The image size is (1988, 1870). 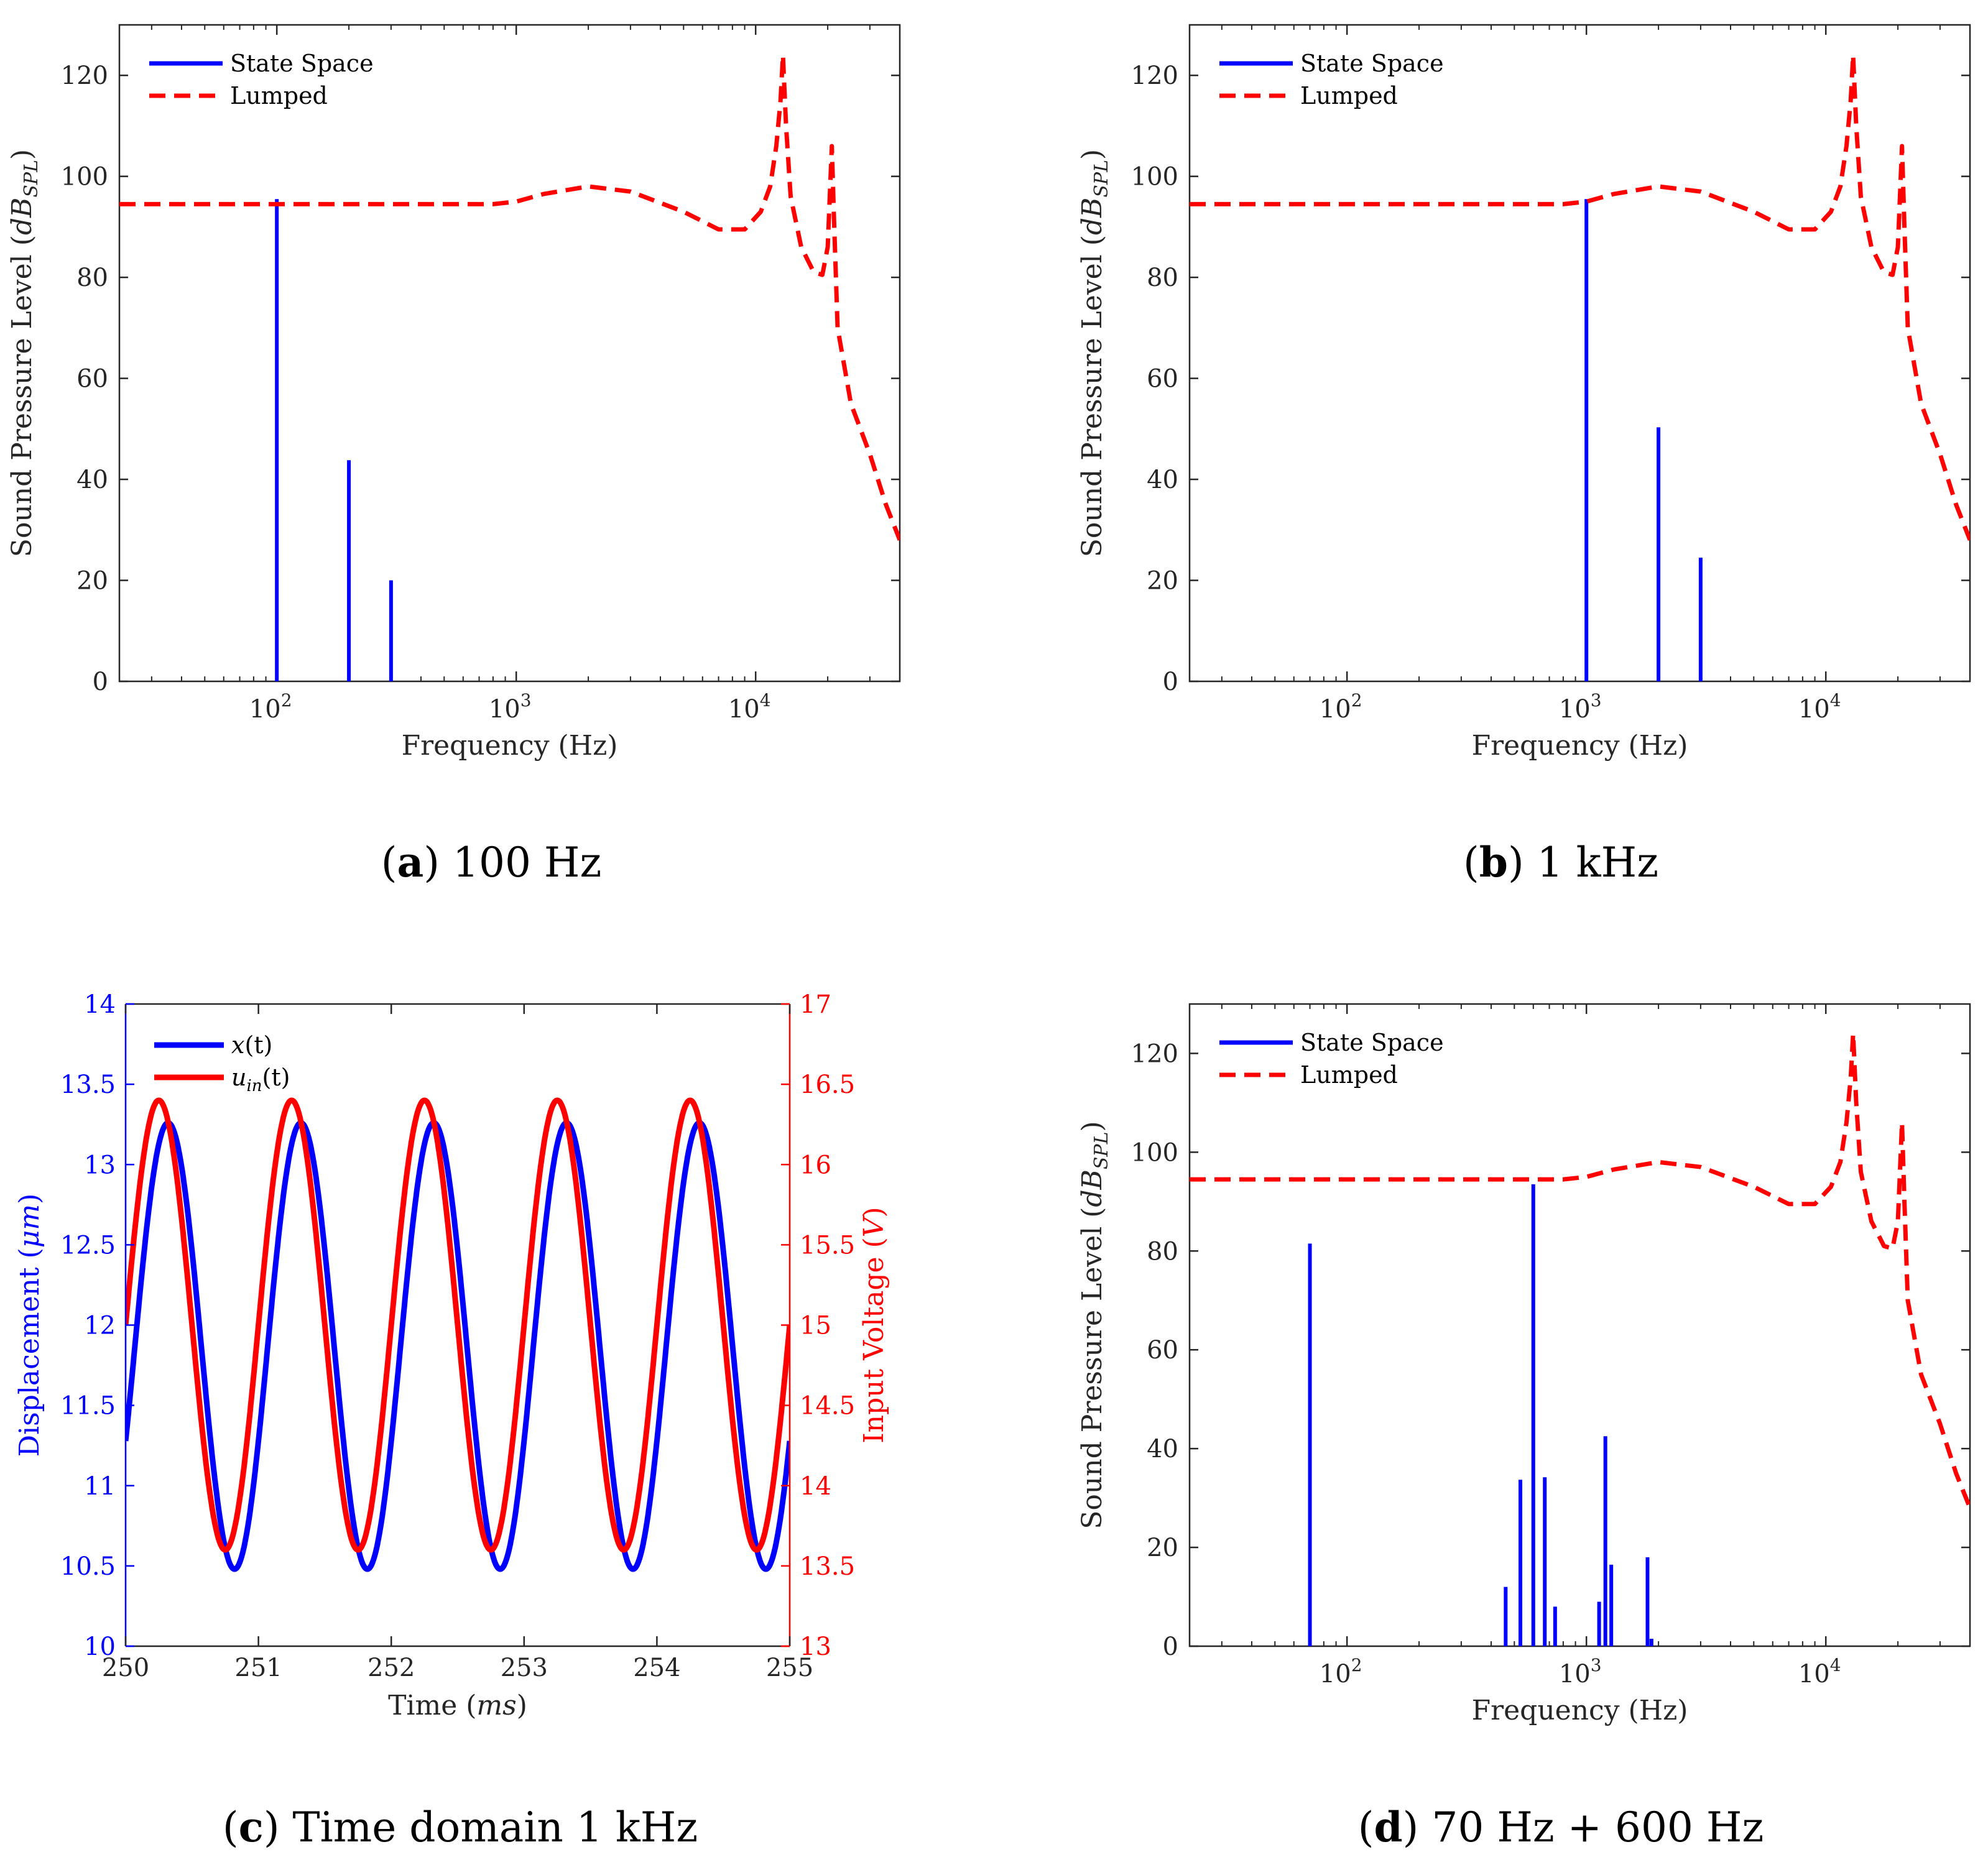 What do you see at coordinates (88, 1567) in the screenshot?
I see `y-left-tick-label: 10.5` at bounding box center [88, 1567].